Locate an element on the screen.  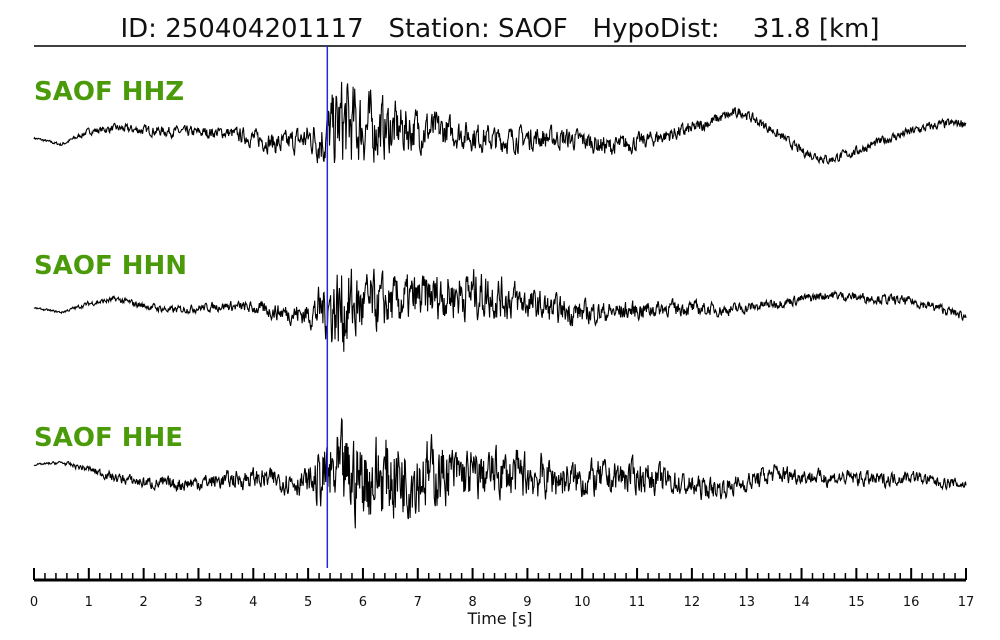
x-tick-label: 12 is located at coordinates (692, 602).